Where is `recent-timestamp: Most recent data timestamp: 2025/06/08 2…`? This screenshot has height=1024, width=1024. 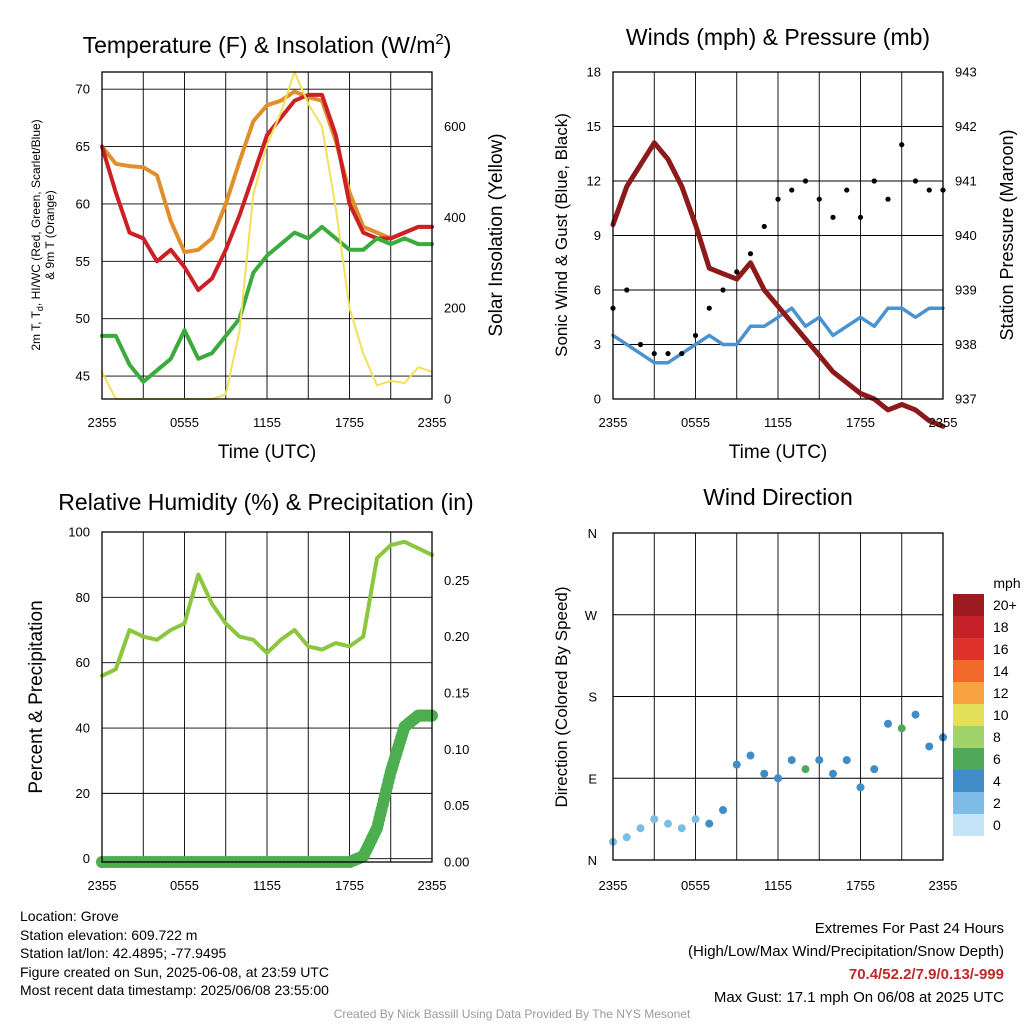 recent-timestamp: Most recent data timestamp: 2025/06/08 2… is located at coordinates (174, 990).